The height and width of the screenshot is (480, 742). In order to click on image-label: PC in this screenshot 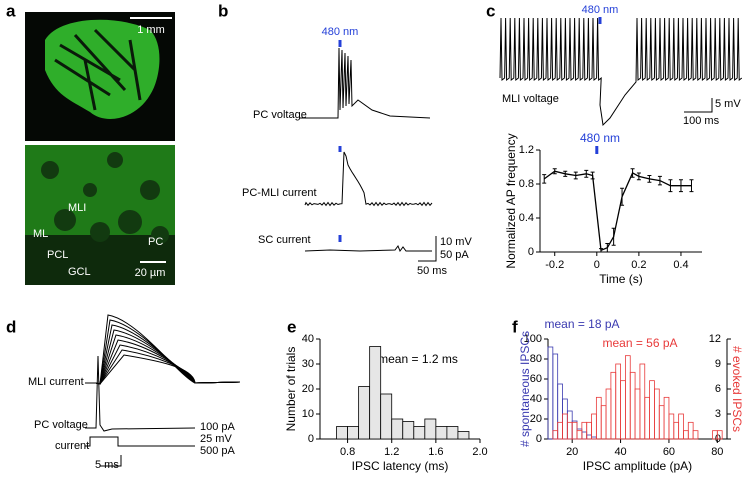, I will do `click(155, 242)`.